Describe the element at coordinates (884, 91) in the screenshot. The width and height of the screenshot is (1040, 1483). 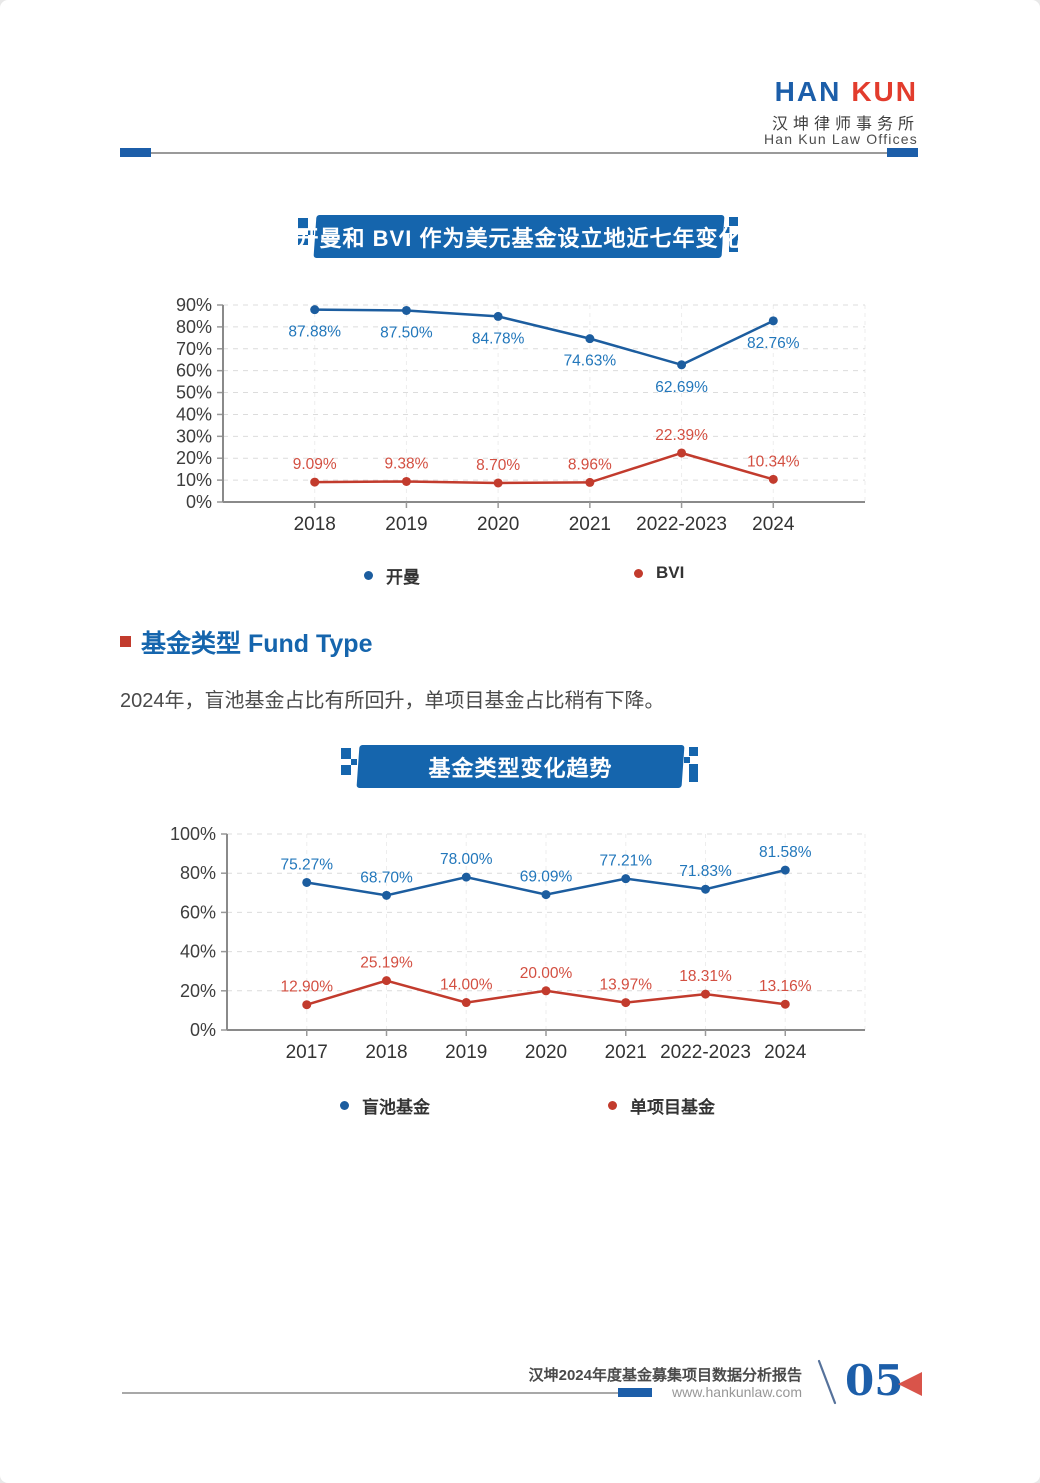
I see `logo-text-kun: KUN` at that location.